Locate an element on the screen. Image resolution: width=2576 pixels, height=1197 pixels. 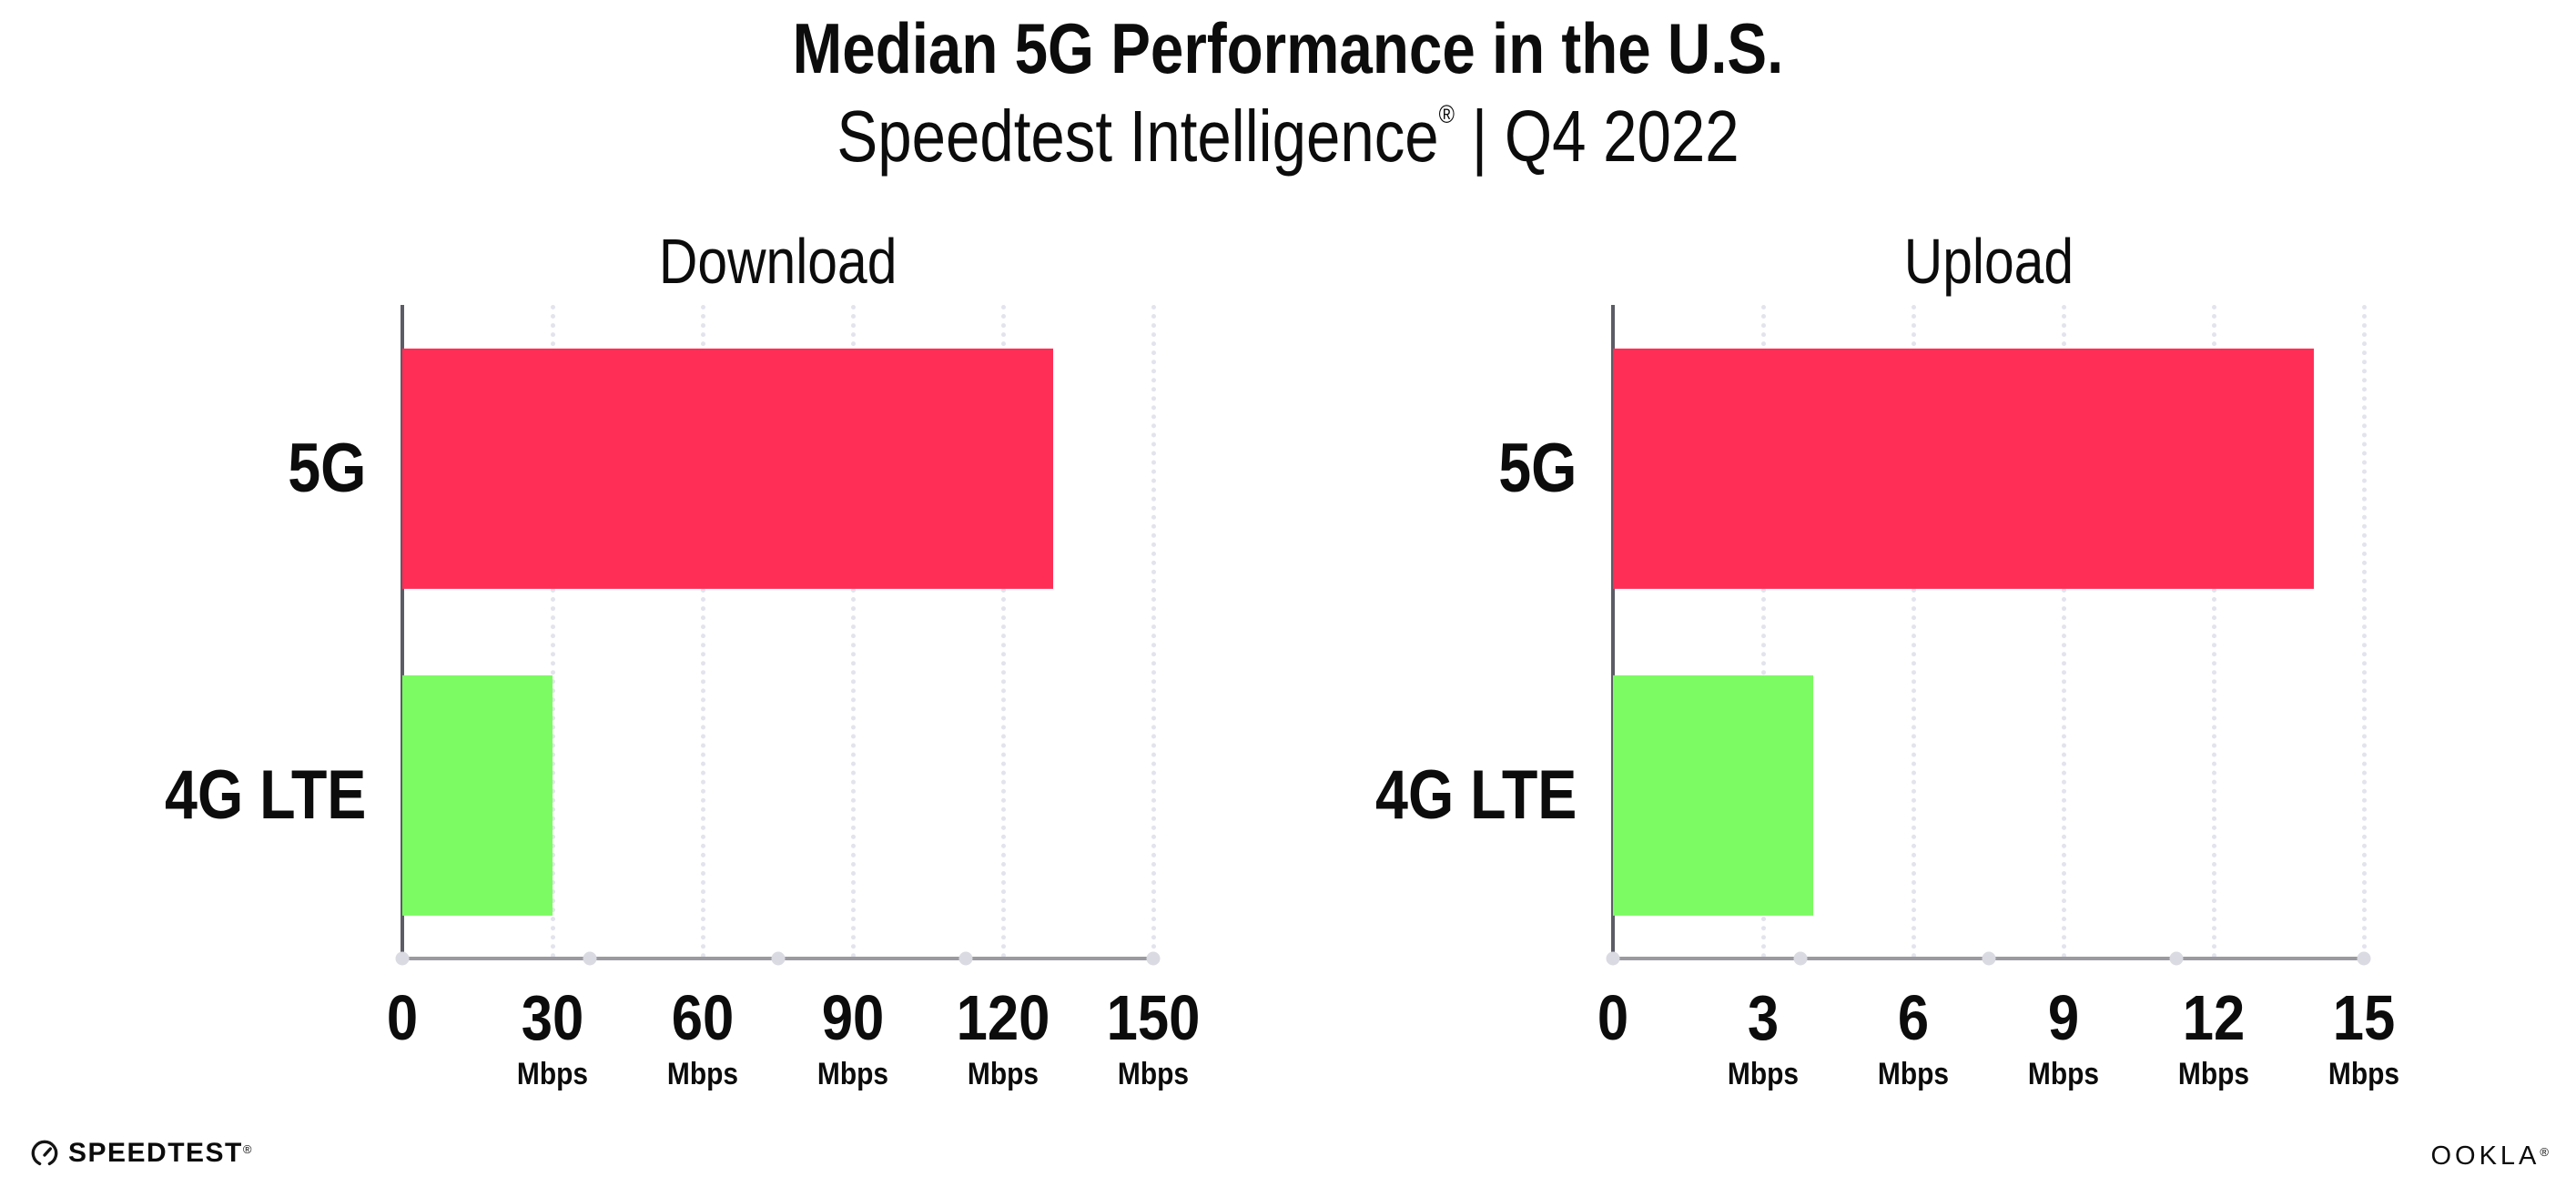
x-tick-150: 150 Mbps is located at coordinates (1154, 1038).